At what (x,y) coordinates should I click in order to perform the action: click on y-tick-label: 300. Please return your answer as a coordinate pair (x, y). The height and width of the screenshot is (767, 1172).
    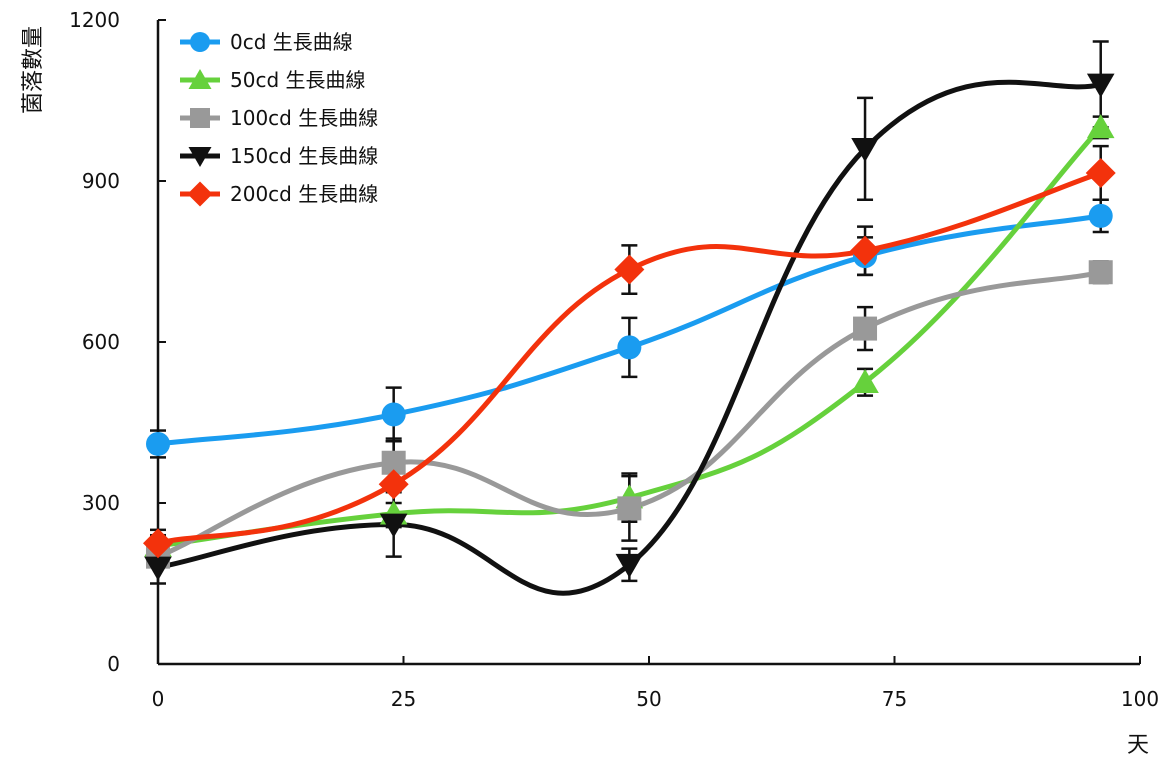
    Looking at the image, I should click on (101, 503).